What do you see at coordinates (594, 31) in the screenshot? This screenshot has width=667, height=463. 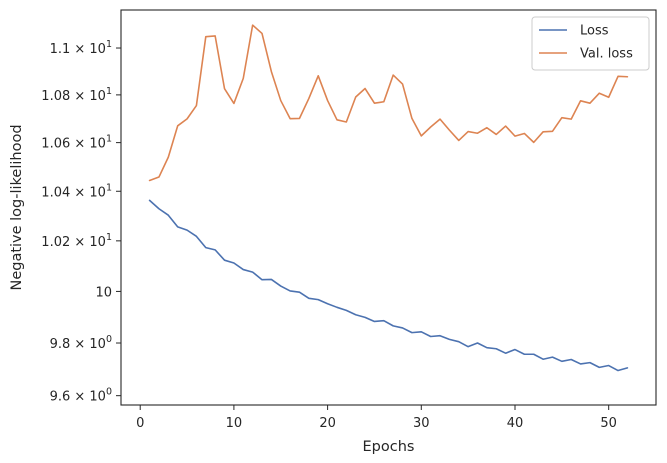 I see `legend-label-loss: Loss` at bounding box center [594, 31].